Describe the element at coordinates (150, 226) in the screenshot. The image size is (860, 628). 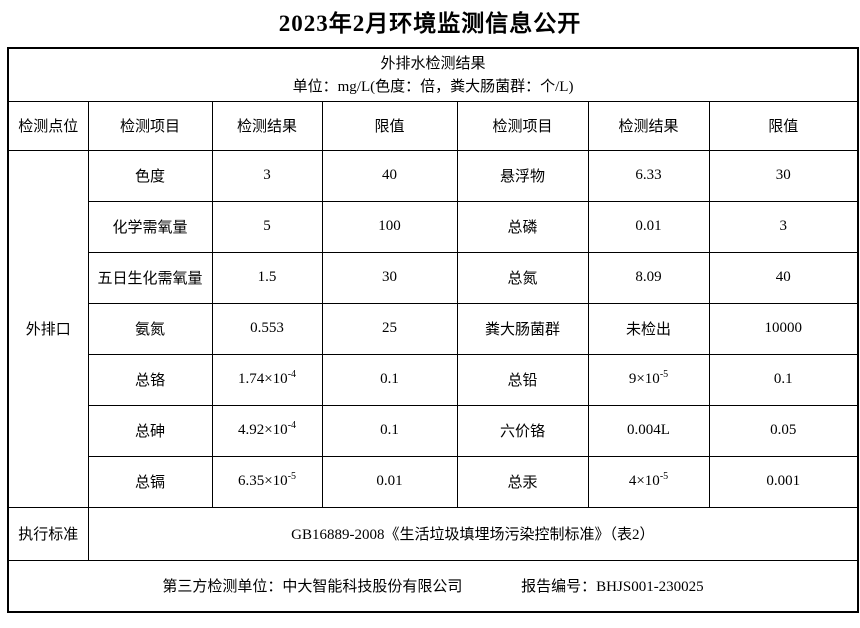
I see `cell-item: 化学需氧量` at that location.